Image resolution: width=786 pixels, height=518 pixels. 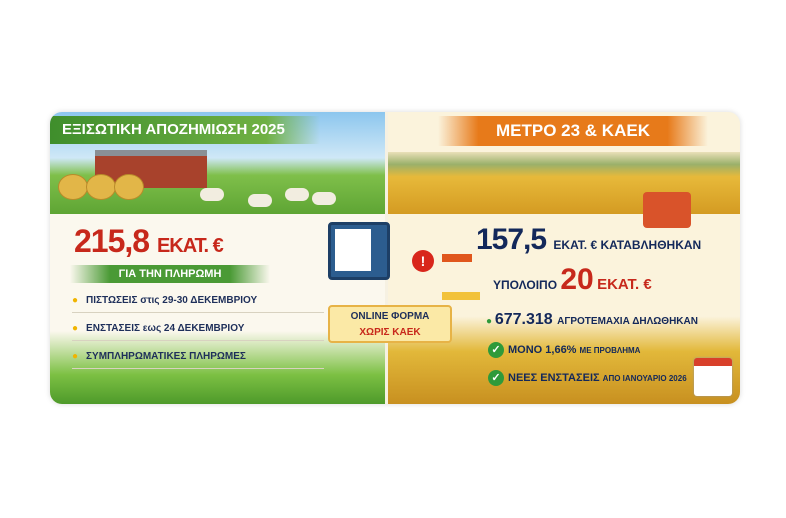 I want to click on check-subtext: ΑΠΟ ΙΑΝΟΥΑΡΙΟ 2026, so click(x=644, y=378).